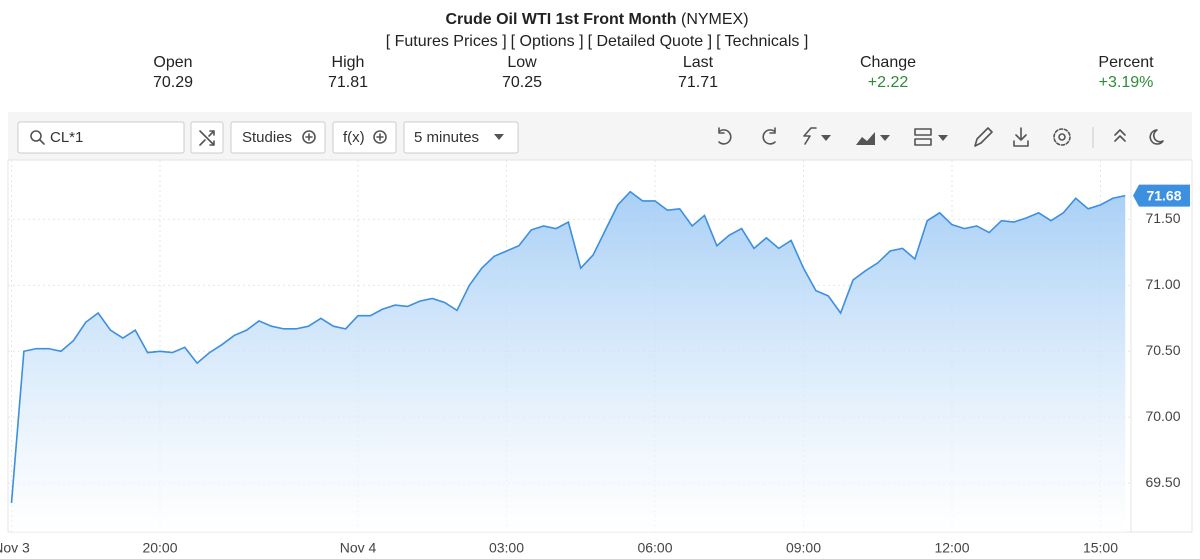  I want to click on y-tick-label: 70.00, so click(1162, 416).